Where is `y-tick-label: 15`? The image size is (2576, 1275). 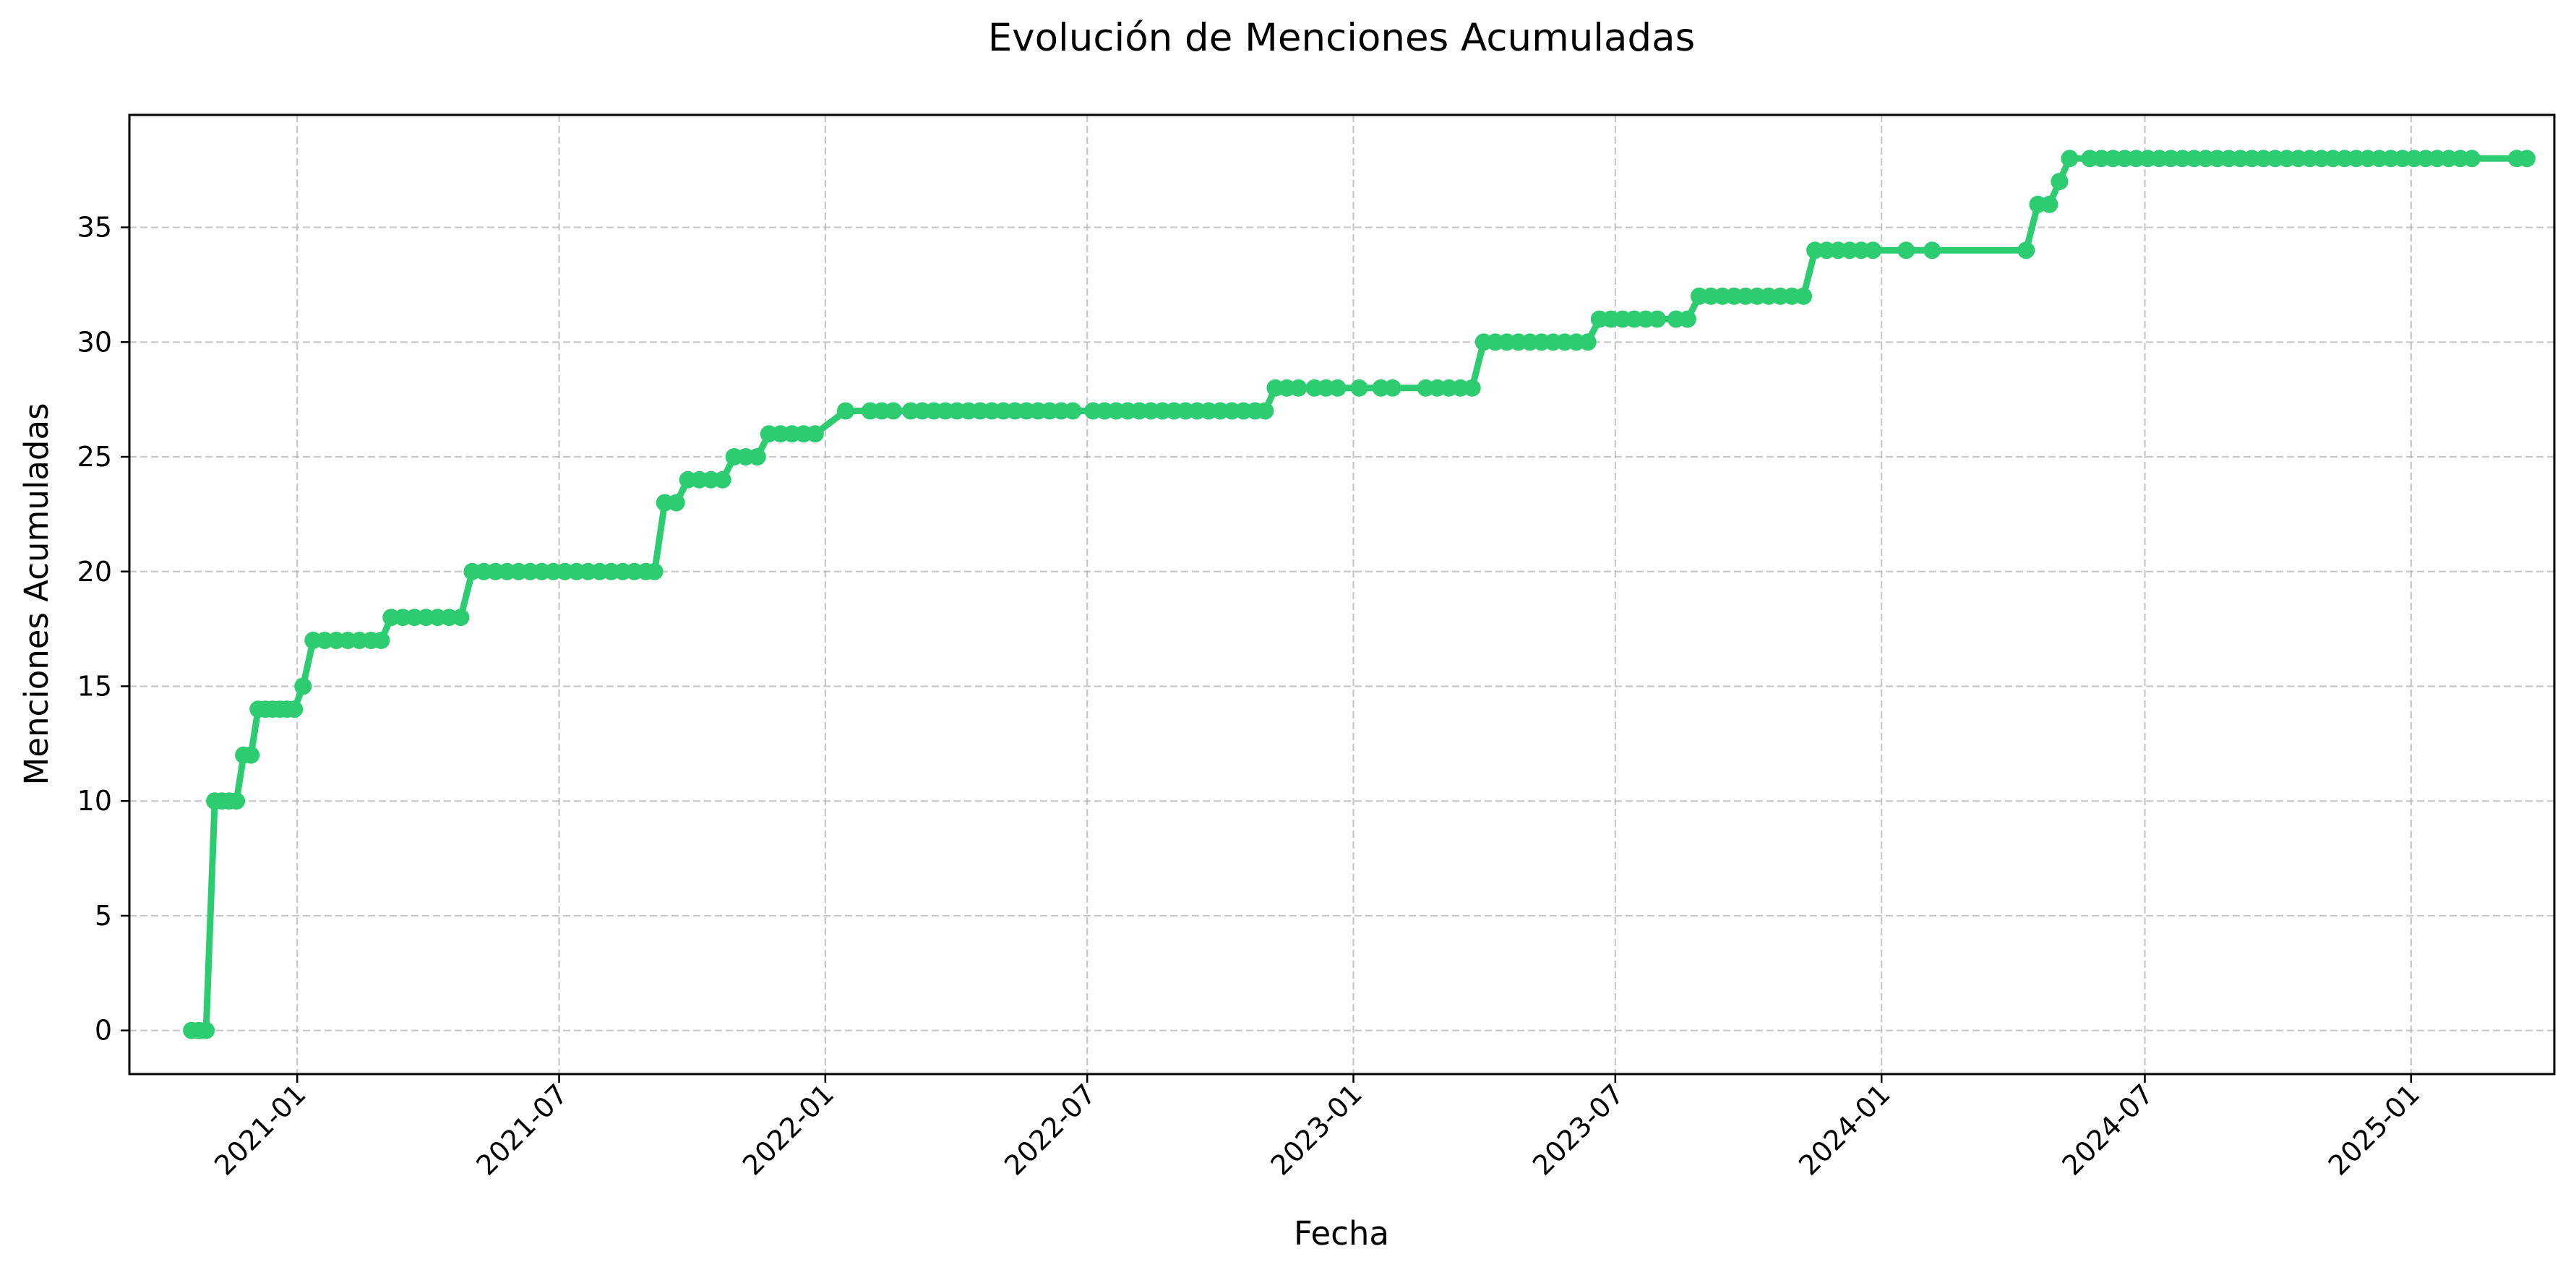
y-tick-label: 15 is located at coordinates (95, 686).